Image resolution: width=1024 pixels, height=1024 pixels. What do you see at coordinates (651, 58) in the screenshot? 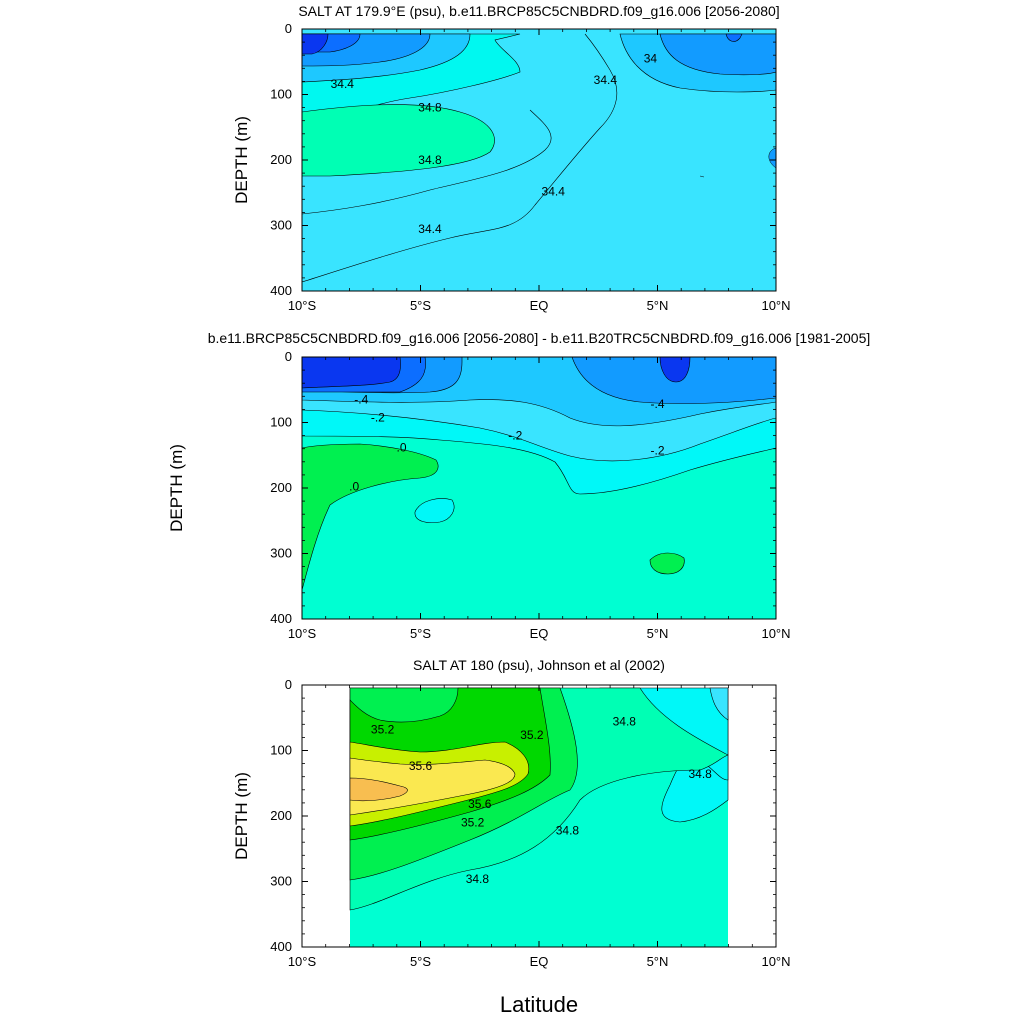
I see `contour-label: 34` at bounding box center [651, 58].